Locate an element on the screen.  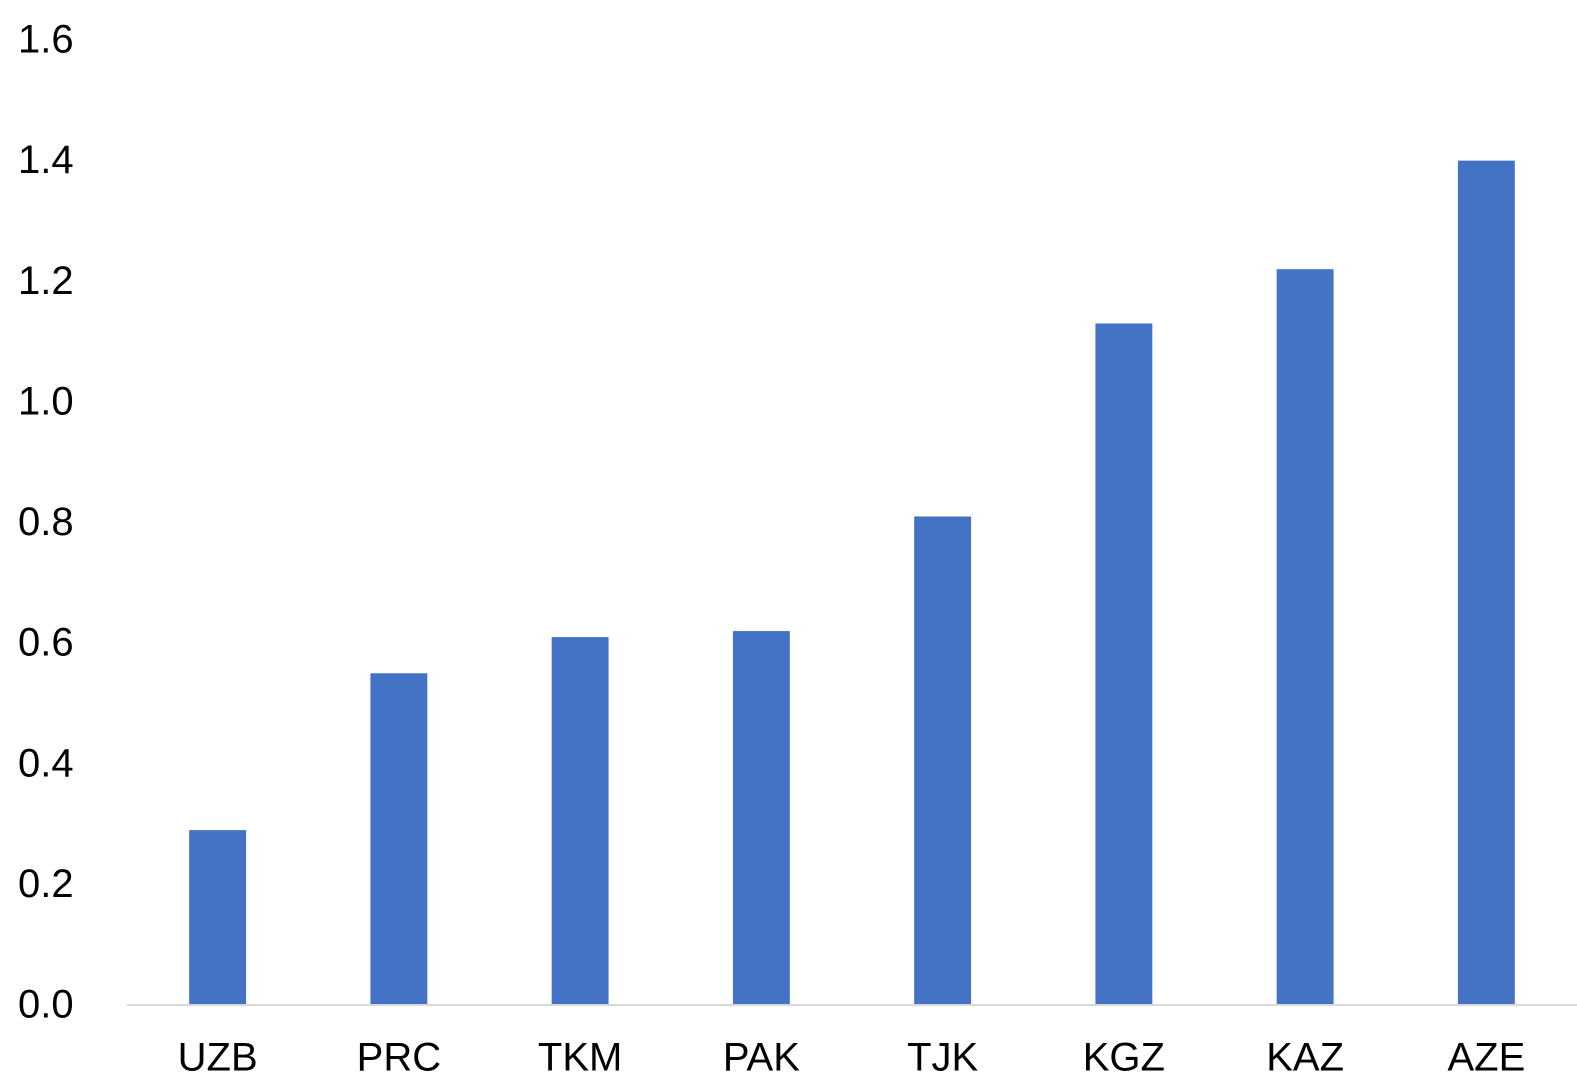
x-tick-label: TKM is located at coordinates (580, 1058).